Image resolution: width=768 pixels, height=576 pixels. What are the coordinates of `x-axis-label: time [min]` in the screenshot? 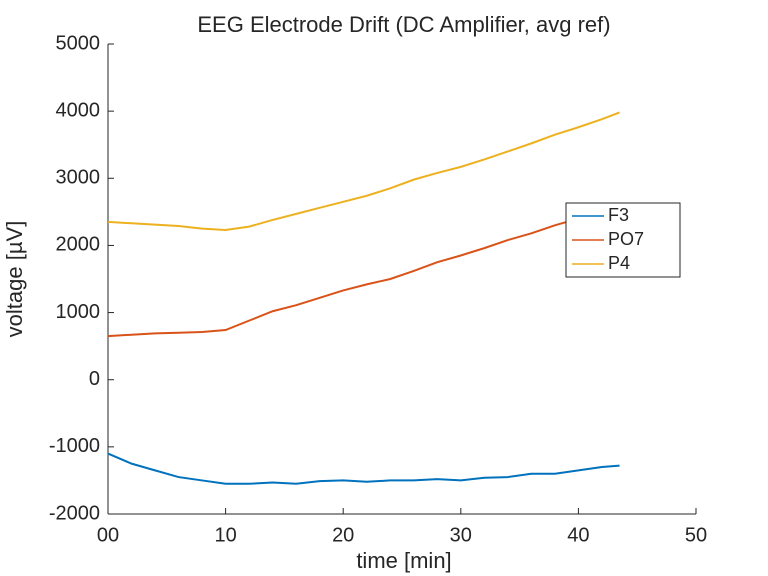 It's located at (403, 560).